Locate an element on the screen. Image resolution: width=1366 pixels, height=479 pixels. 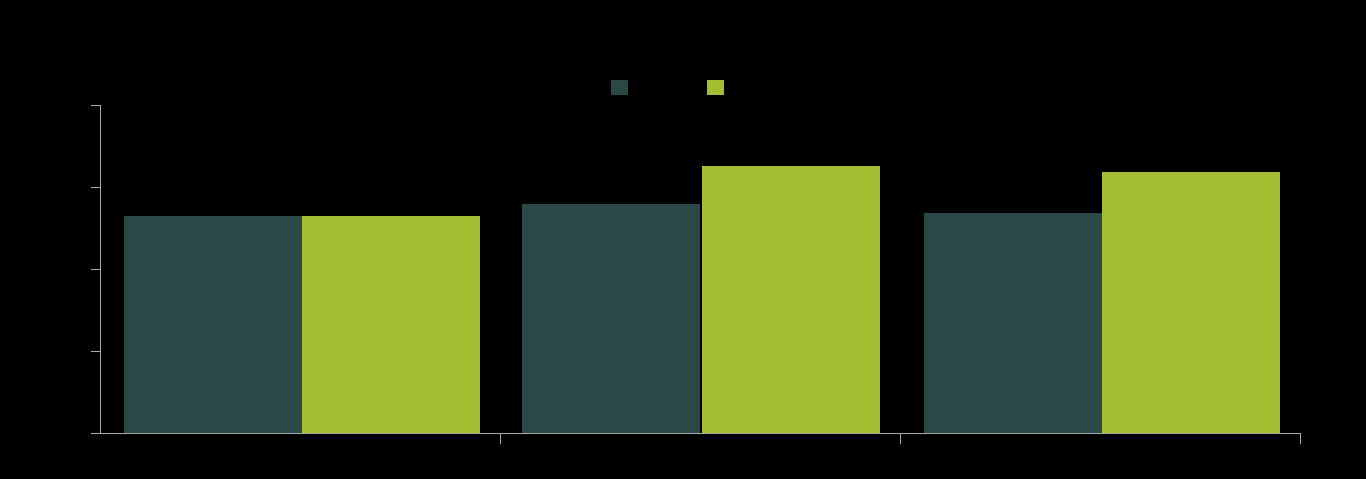
chart-legend is located at coordinates (683, 87).